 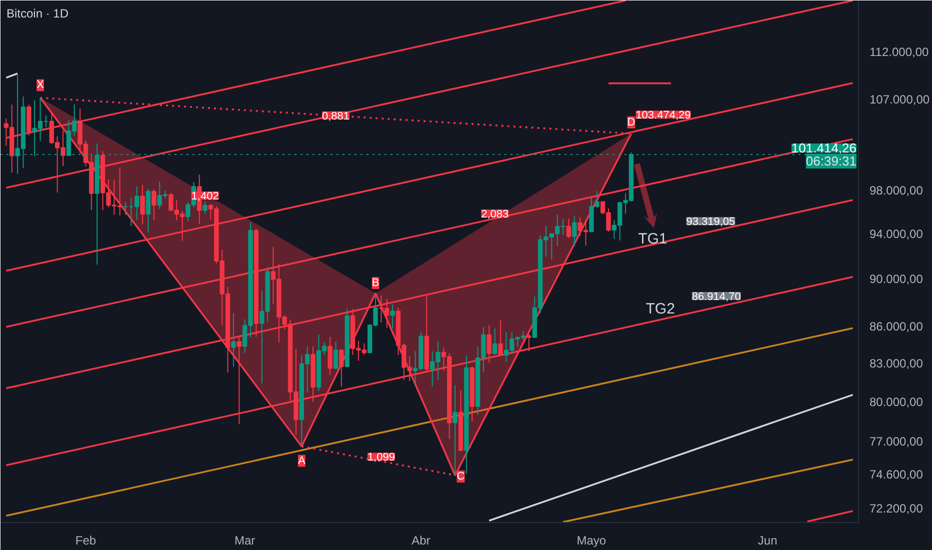 I want to click on y-tick-label: 72.200,00, so click(x=897, y=508).